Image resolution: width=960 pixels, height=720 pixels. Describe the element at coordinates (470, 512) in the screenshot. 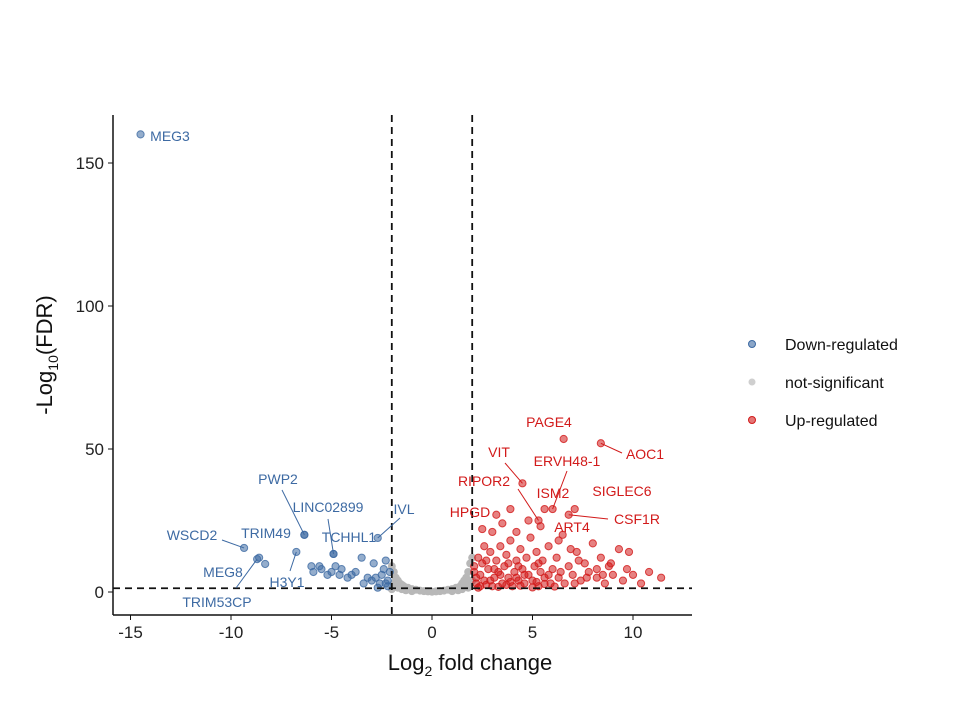

I see `gene-label: HPGD` at that location.